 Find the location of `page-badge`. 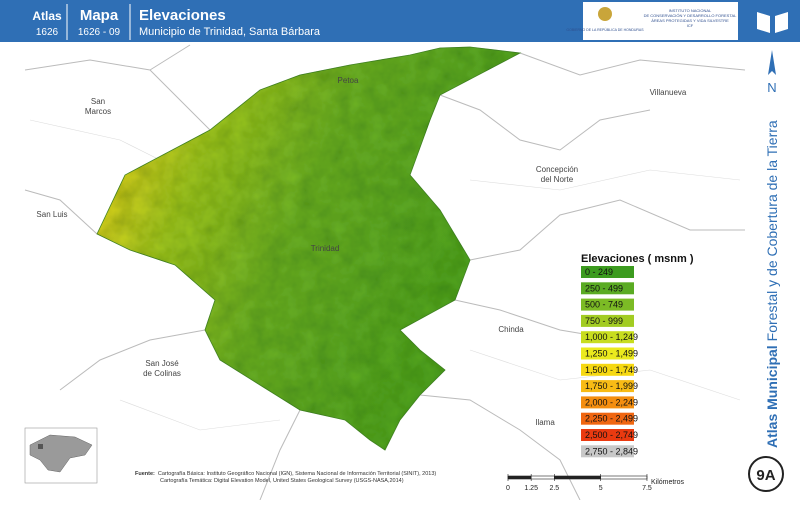

page-badge is located at coordinates (766, 474).